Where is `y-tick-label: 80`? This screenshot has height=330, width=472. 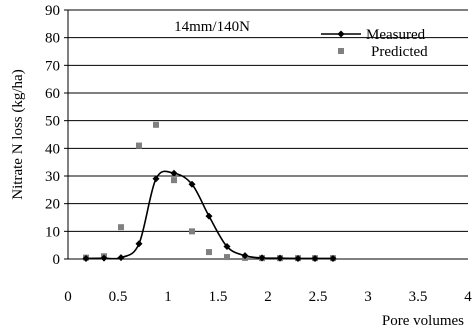
y-tick-label: 80 is located at coordinates (52, 39).